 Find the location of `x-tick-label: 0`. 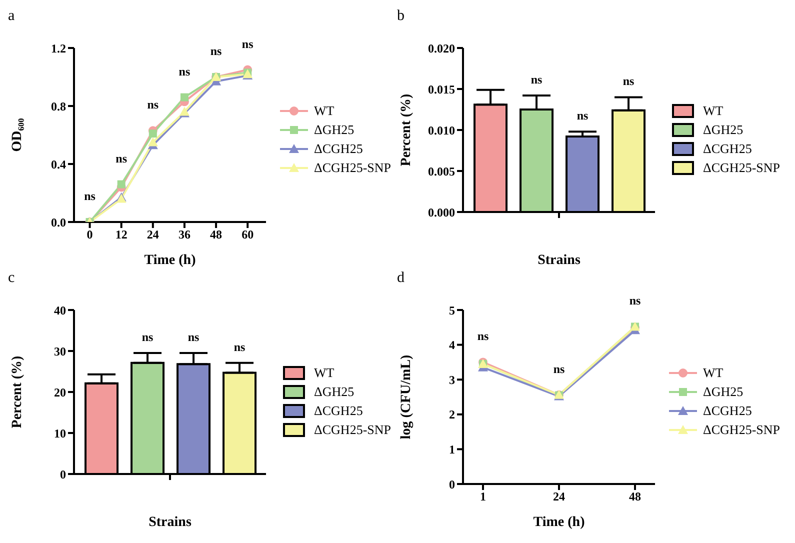

x-tick-label: 0 is located at coordinates (89, 235).